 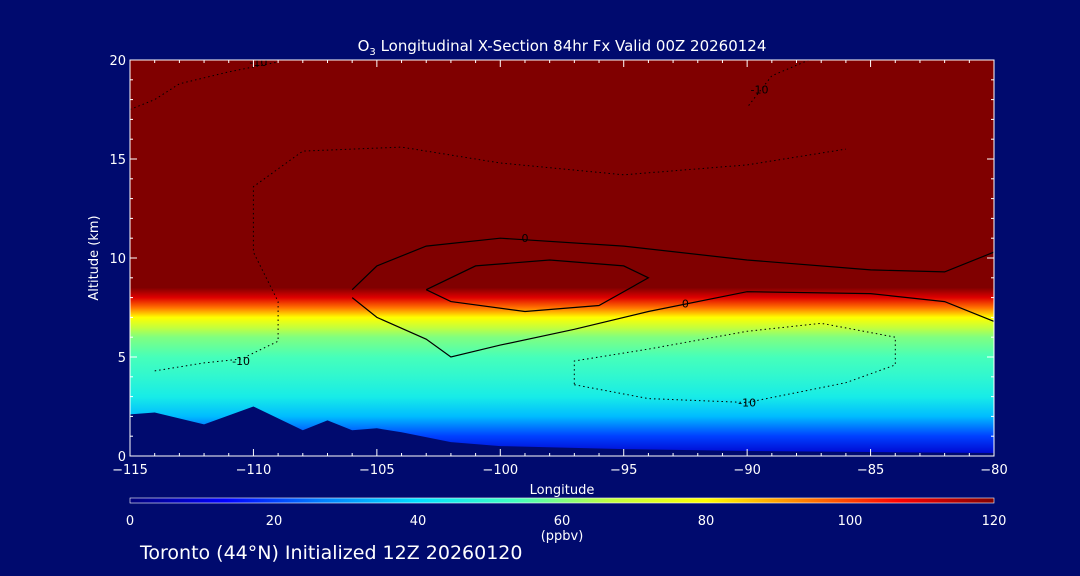 What do you see at coordinates (623, 470) in the screenshot?
I see `x-tick-label: −95` at bounding box center [623, 470].